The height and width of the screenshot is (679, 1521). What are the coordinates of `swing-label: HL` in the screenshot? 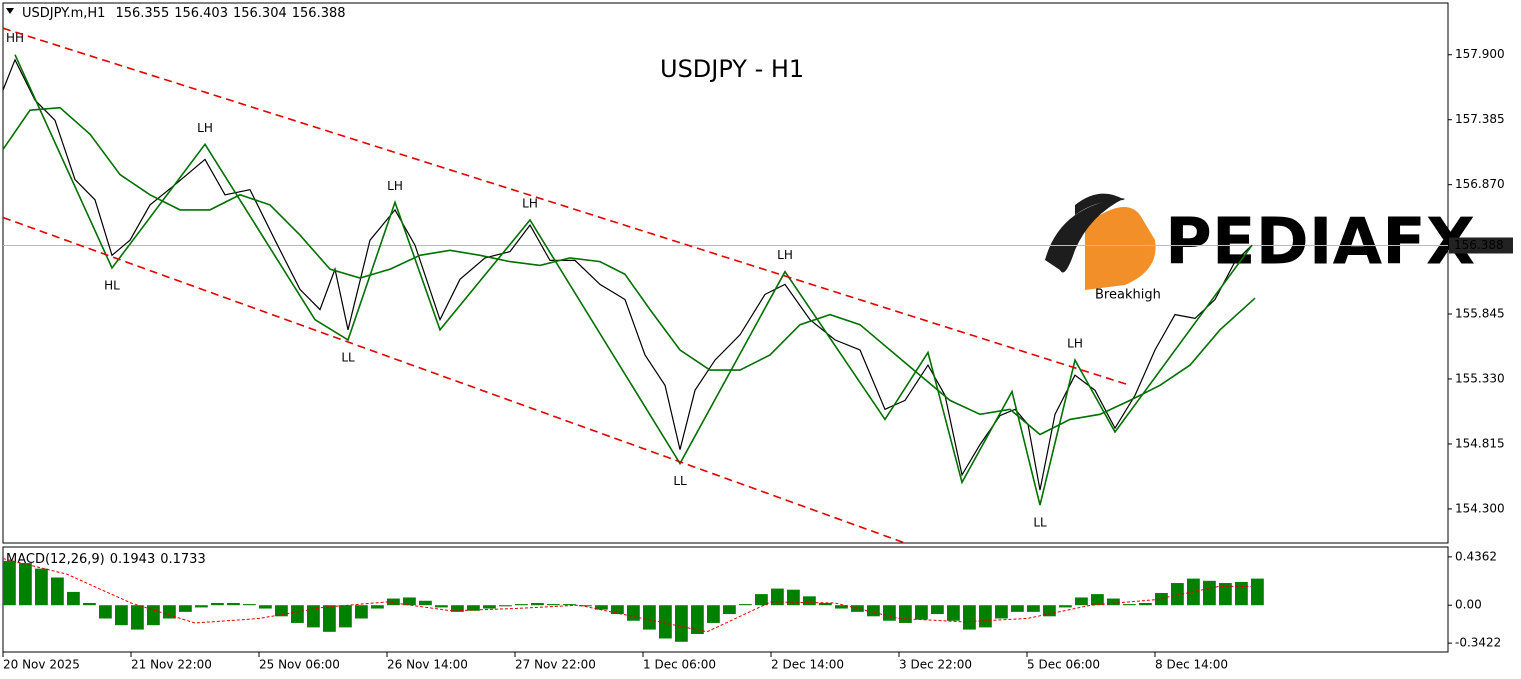 It's located at (112, 285).